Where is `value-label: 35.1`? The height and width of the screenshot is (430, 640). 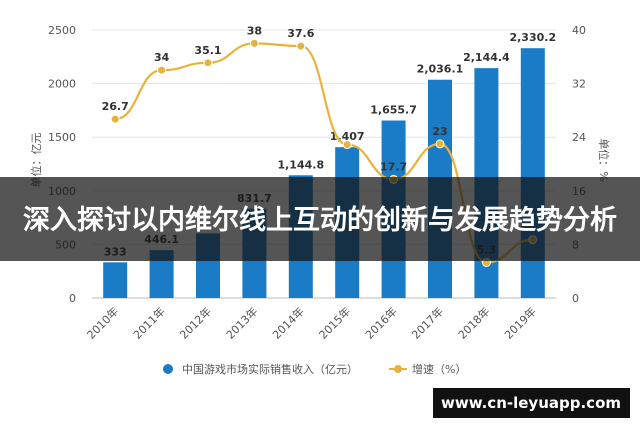
value-label: 35.1 is located at coordinates (207, 50).